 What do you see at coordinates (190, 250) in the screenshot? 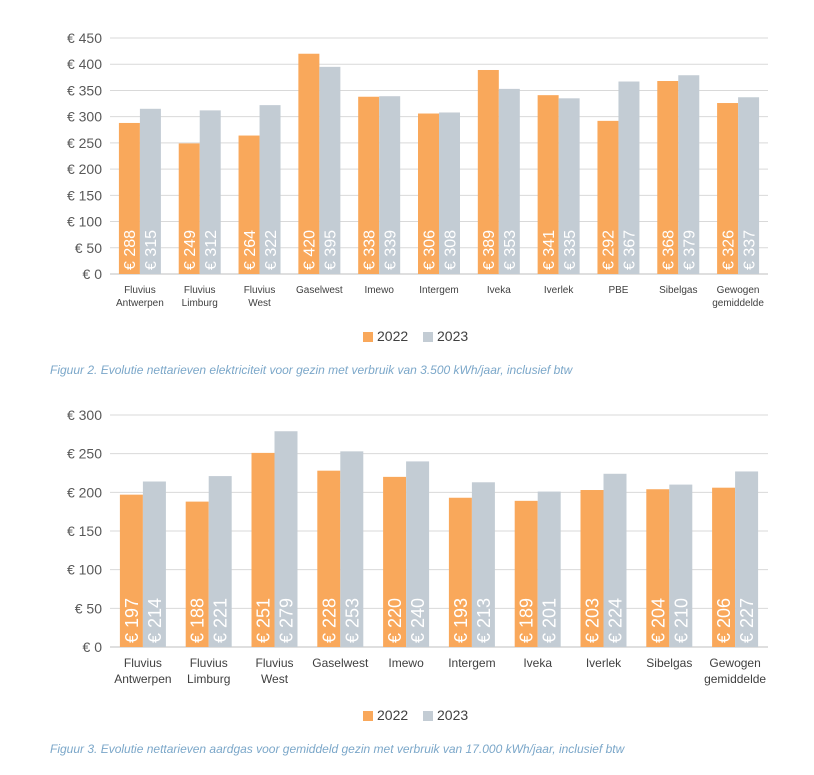
I see `data-label: € 249` at bounding box center [190, 250].